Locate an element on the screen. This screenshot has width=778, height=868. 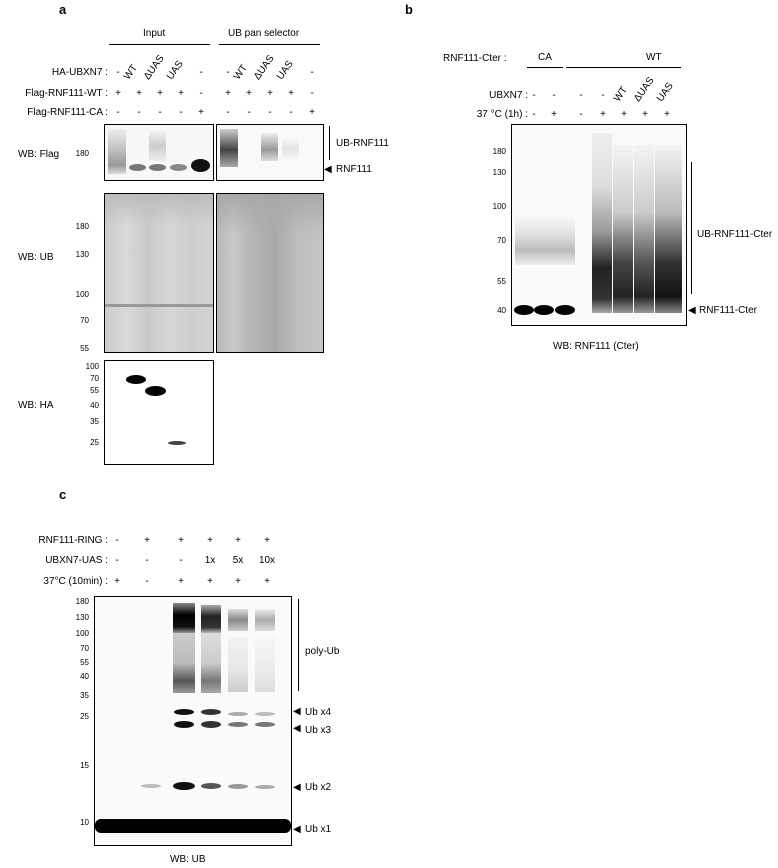
lane-a-wt-4: + is located at coordinates (181, 93).